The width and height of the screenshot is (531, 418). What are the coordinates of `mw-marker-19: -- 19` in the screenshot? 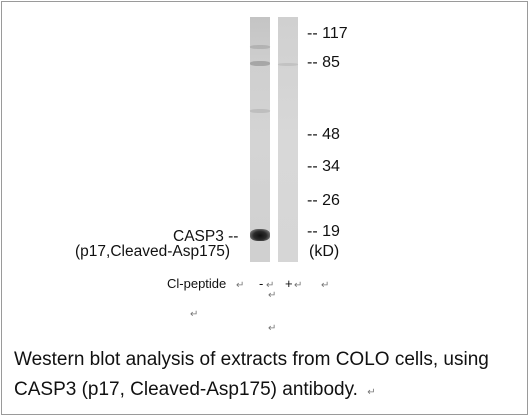 It's located at (323, 231).